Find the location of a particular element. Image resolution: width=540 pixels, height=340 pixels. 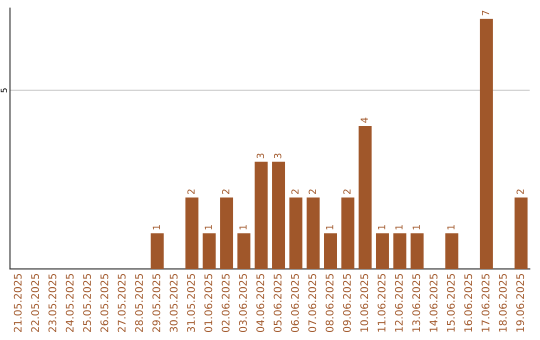

x-tick-label: 01.06.2025 is located at coordinates (208, 303).